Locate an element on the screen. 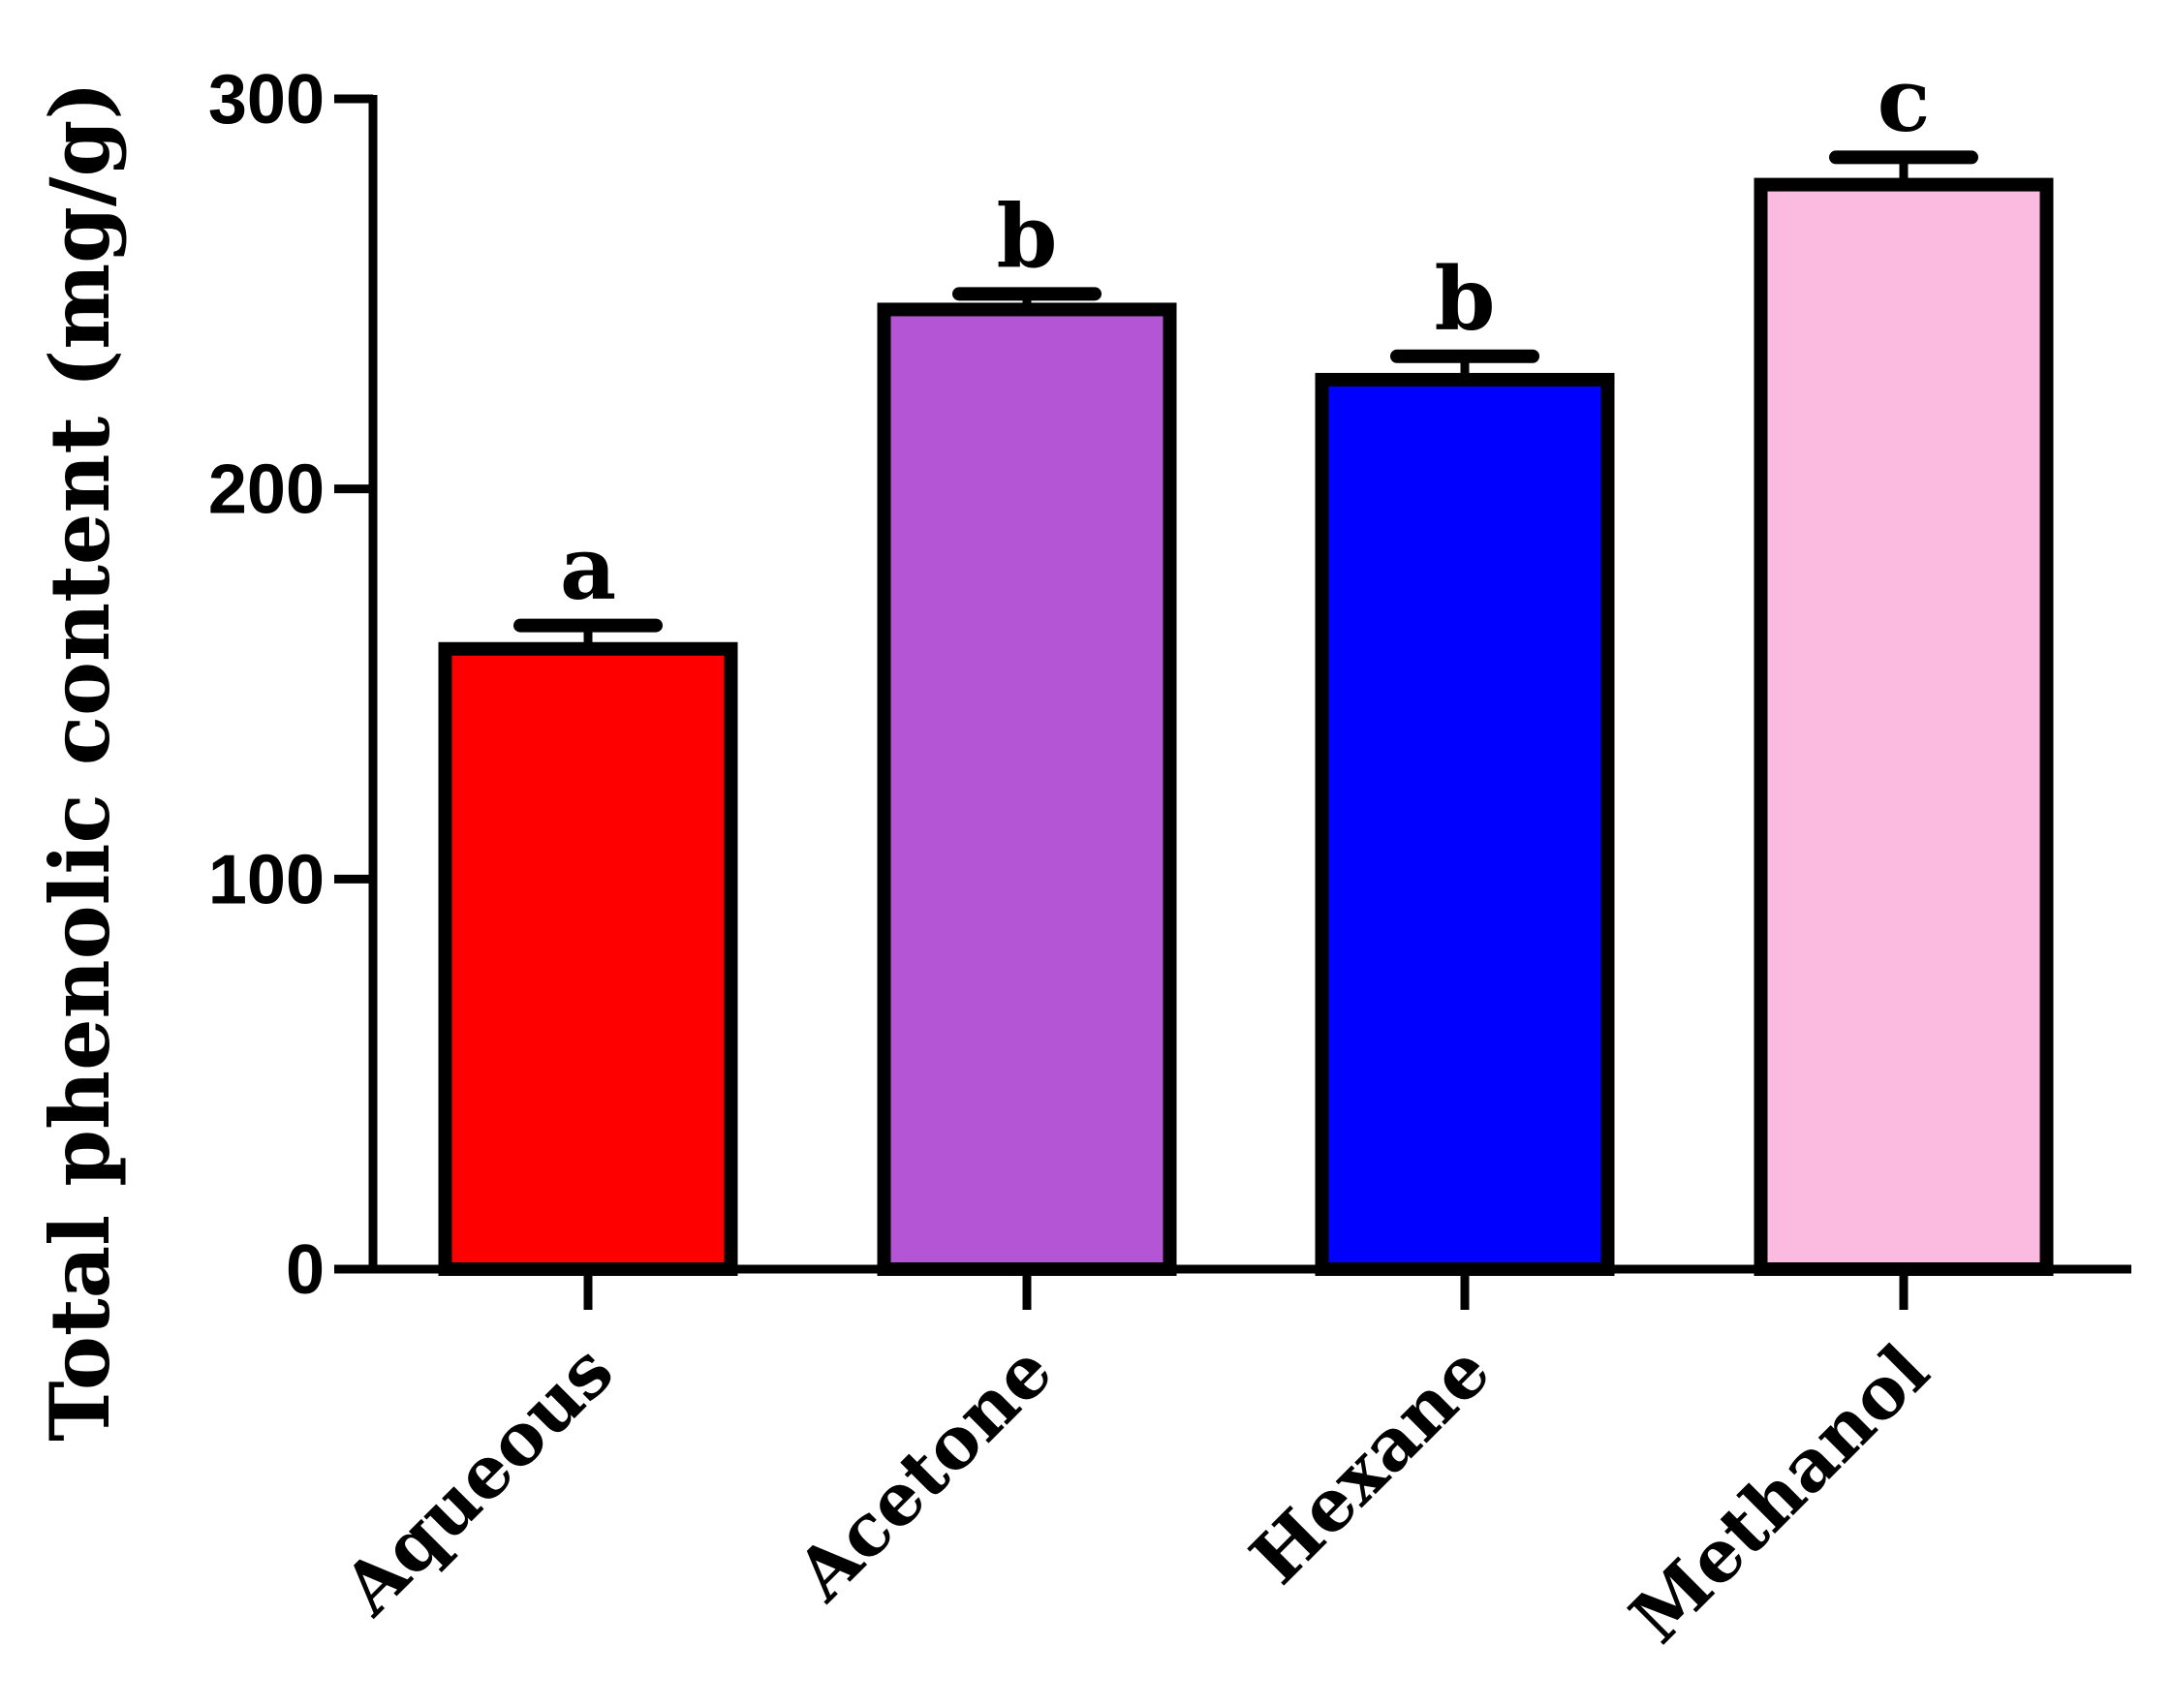 The height and width of the screenshot is (1708, 2173). significance-letter: c is located at coordinates (1904, 99).